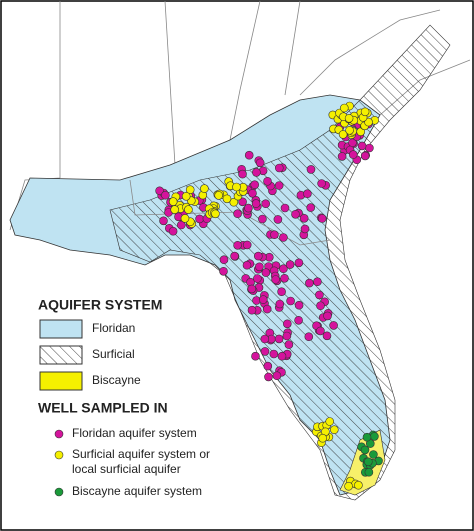 This screenshot has width=474, height=531. Describe the element at coordinates (141, 454) in the screenshot. I see `legend-label: Surficial aquifer system or` at that location.